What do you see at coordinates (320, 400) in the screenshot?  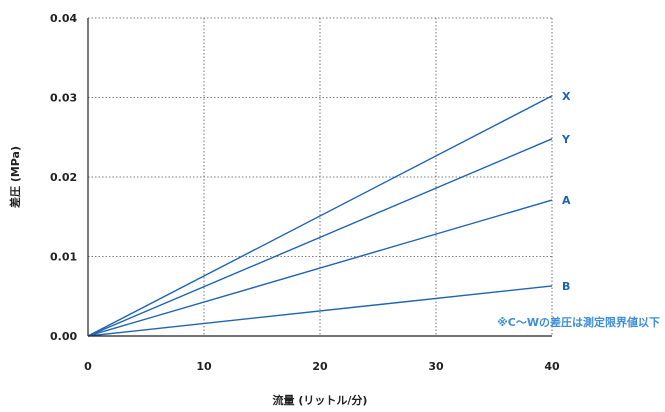 I see `x-axis-title: 流量 (リットル/分)` at bounding box center [320, 400].